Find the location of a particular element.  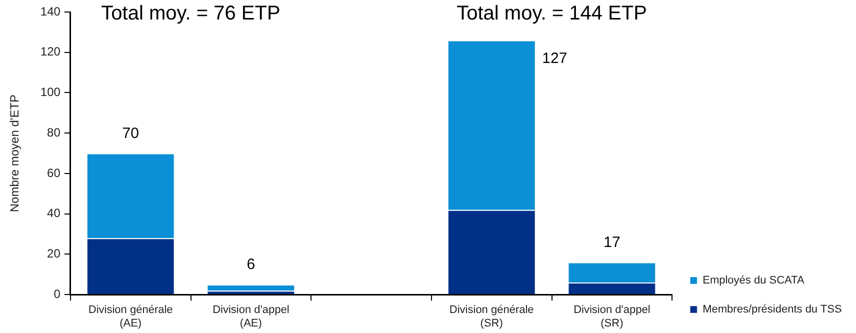

y-axis-title: Nombre moyen d'ETP is located at coordinates (15, 153).